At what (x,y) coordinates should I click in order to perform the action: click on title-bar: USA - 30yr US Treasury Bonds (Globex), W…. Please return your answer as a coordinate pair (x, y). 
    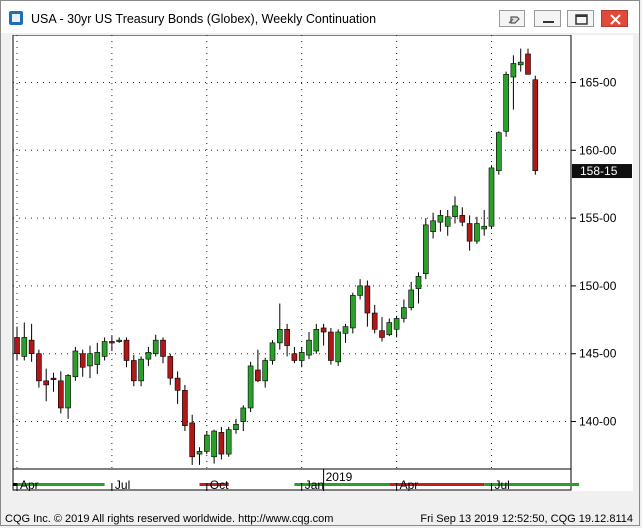
    Looking at the image, I should click on (320, 17).